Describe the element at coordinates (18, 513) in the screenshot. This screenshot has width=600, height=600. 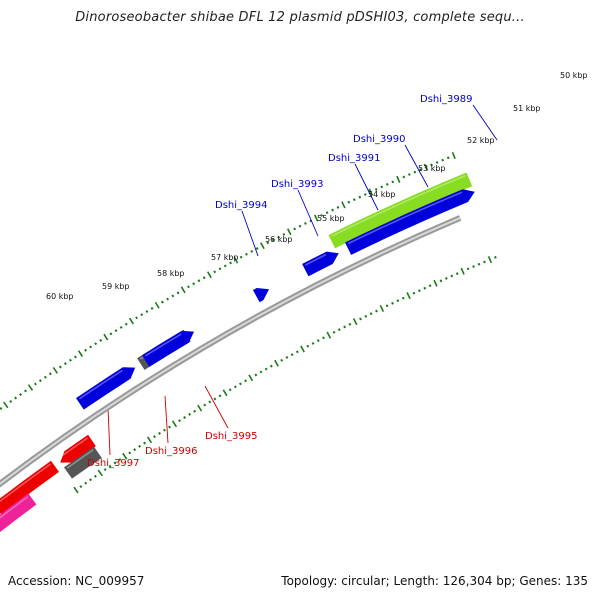
I see `pink-feature-block` at that location.